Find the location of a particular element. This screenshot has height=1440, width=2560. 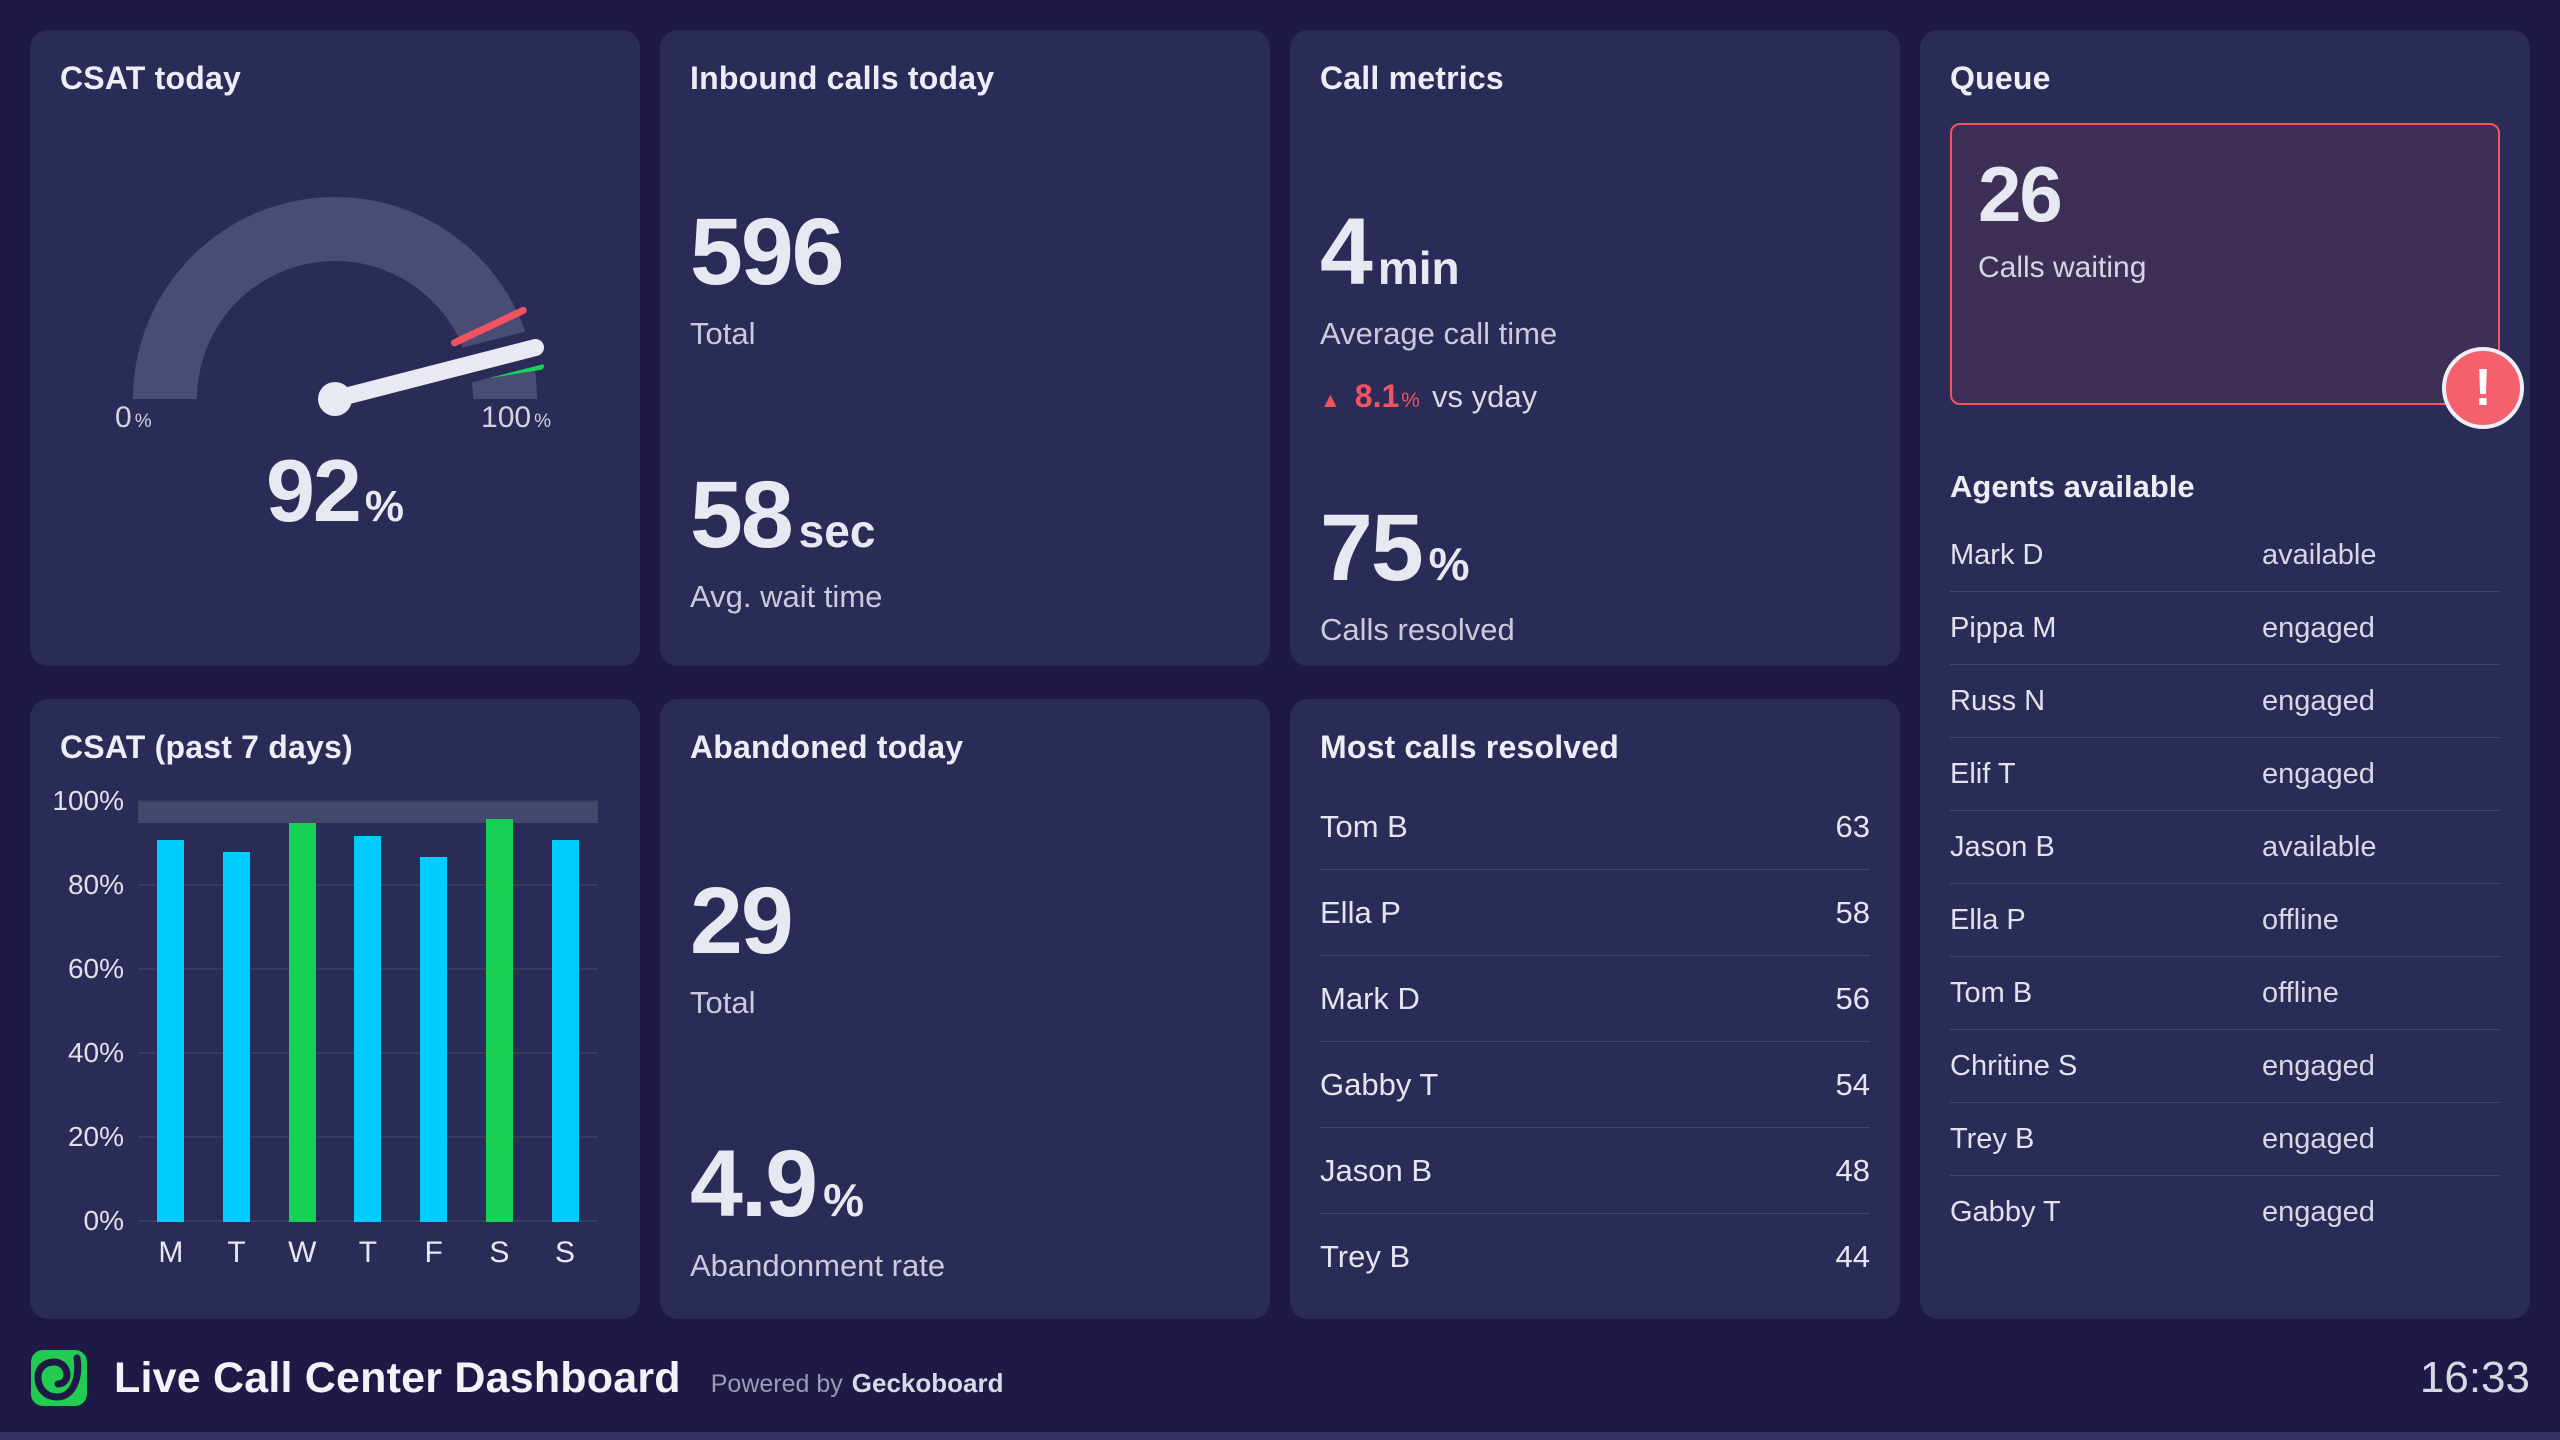

wait-label: Avg. wait time is located at coordinates (786, 596).